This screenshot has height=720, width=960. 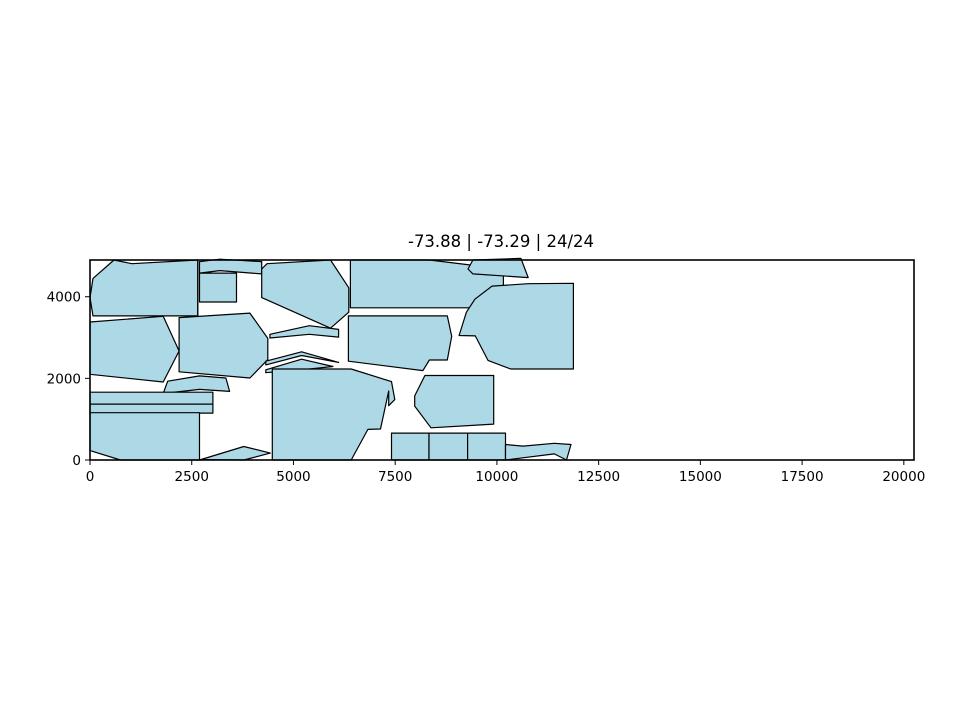 I want to click on x-tick-label: 12500, so click(x=598, y=477).